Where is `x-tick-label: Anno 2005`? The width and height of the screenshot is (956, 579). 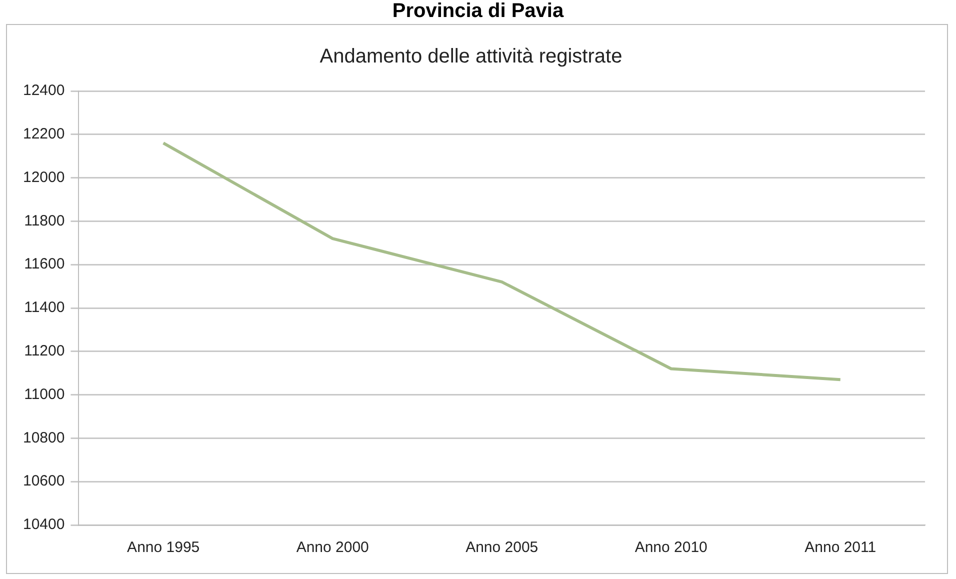
x-tick-label: Anno 2005 is located at coordinates (502, 547).